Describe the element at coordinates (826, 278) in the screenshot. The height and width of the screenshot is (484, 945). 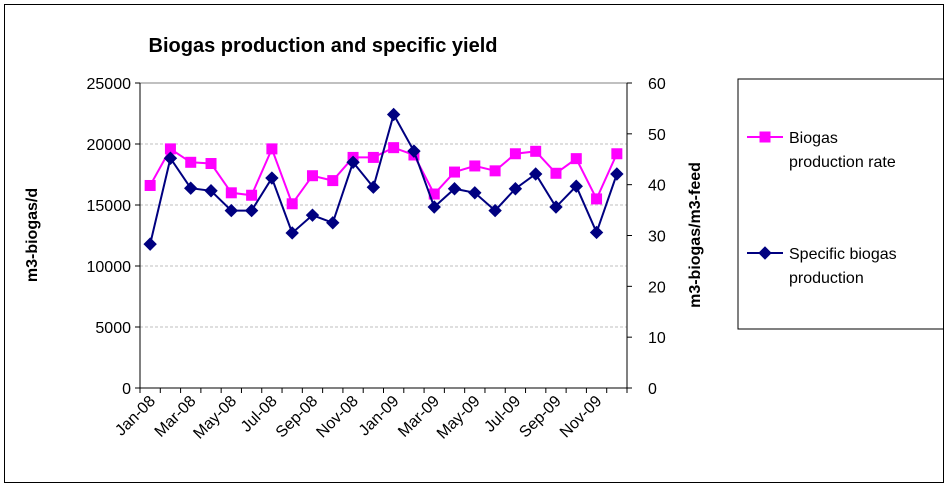
I see `legend-label: production` at that location.